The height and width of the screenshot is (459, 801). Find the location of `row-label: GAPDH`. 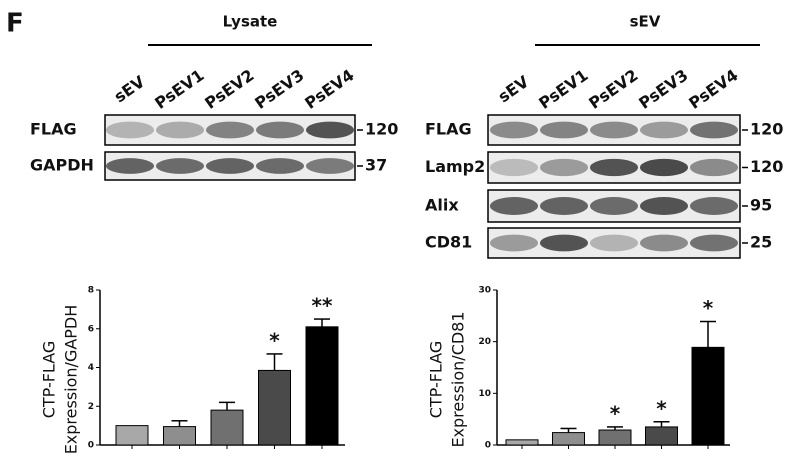

row-label: GAPDH is located at coordinates (62, 165).